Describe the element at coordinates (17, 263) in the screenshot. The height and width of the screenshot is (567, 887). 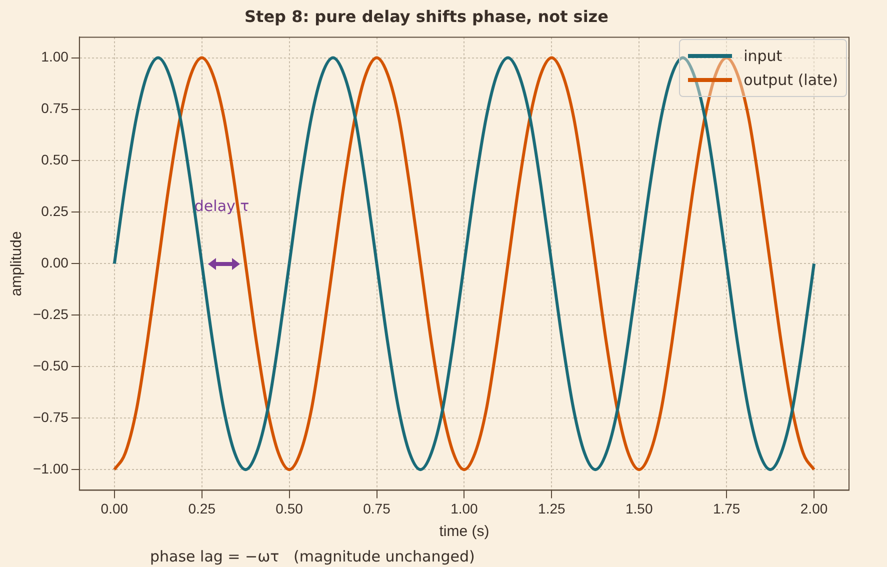
I see `y-axis-title: amplitude` at that location.